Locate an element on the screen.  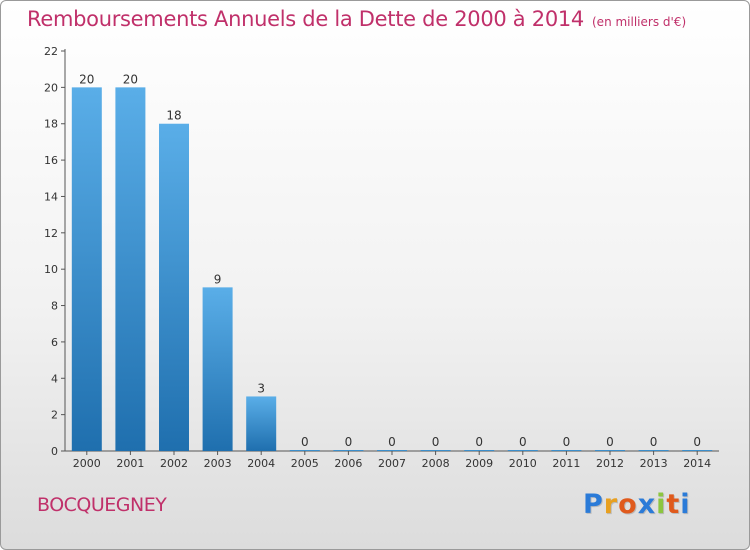
bar-2002 is located at coordinates (174, 287).